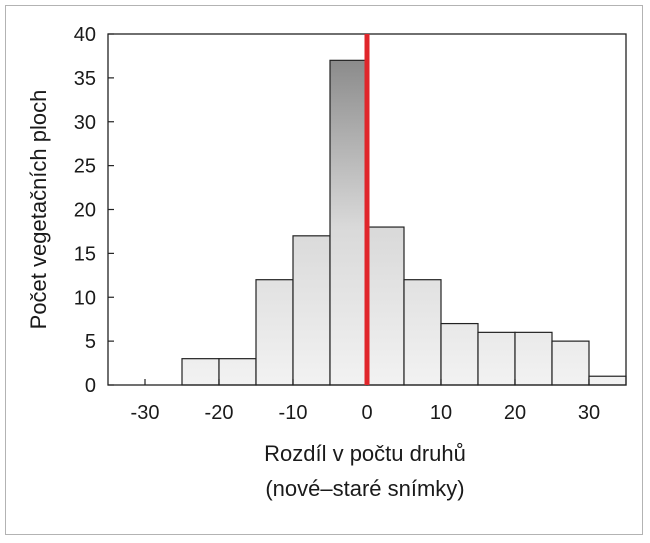 The width and height of the screenshot is (650, 543). What do you see at coordinates (90, 386) in the screenshot?
I see `y-tick-label: 0` at bounding box center [90, 386].